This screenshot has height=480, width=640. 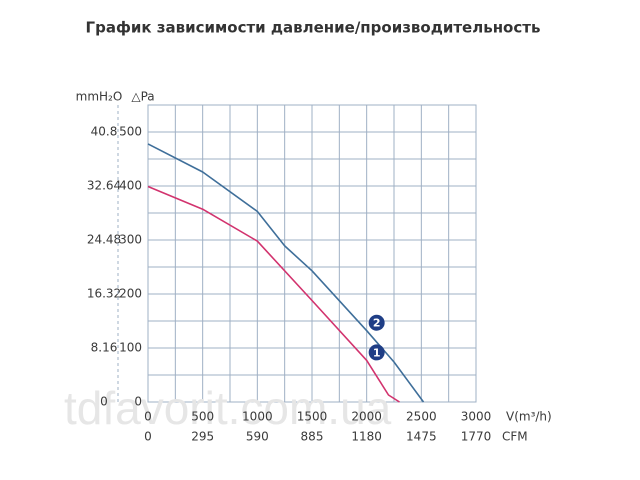 I want to click on y-tick-label: 300, so click(x=130, y=240).